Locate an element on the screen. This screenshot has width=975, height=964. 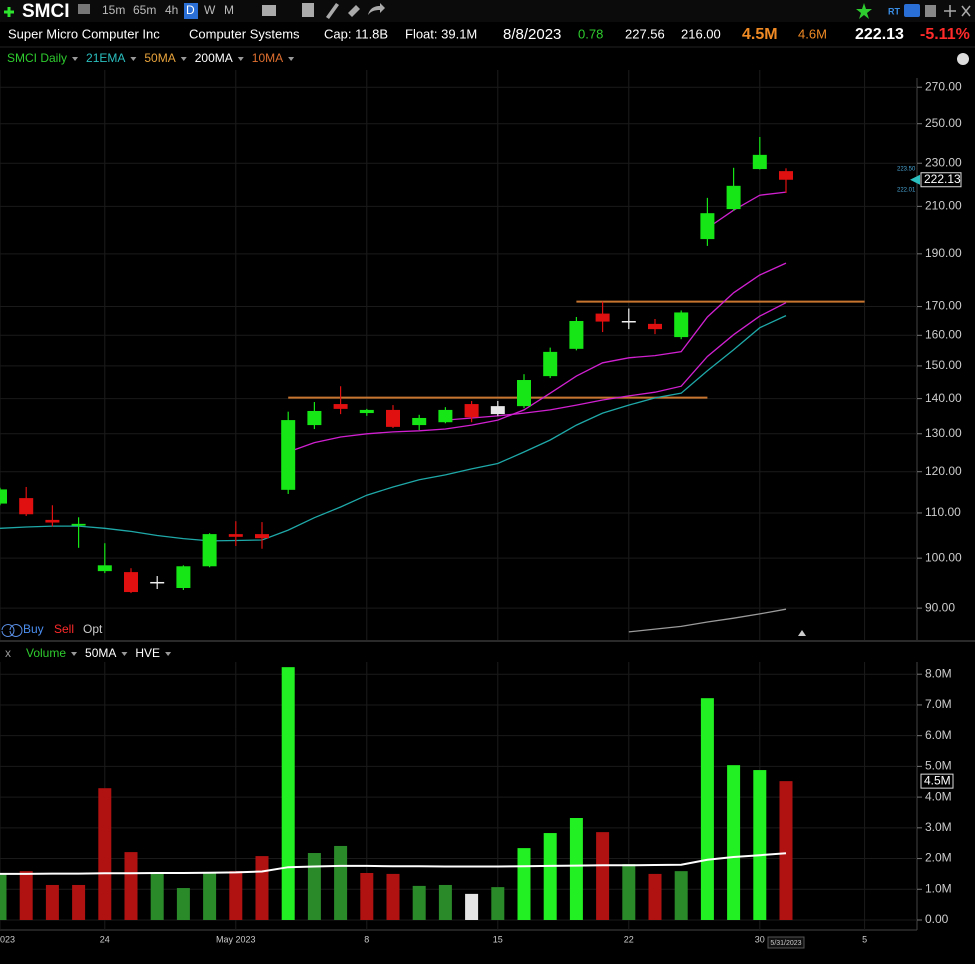
x-tick-label: 22 is located at coordinates (629, 939).